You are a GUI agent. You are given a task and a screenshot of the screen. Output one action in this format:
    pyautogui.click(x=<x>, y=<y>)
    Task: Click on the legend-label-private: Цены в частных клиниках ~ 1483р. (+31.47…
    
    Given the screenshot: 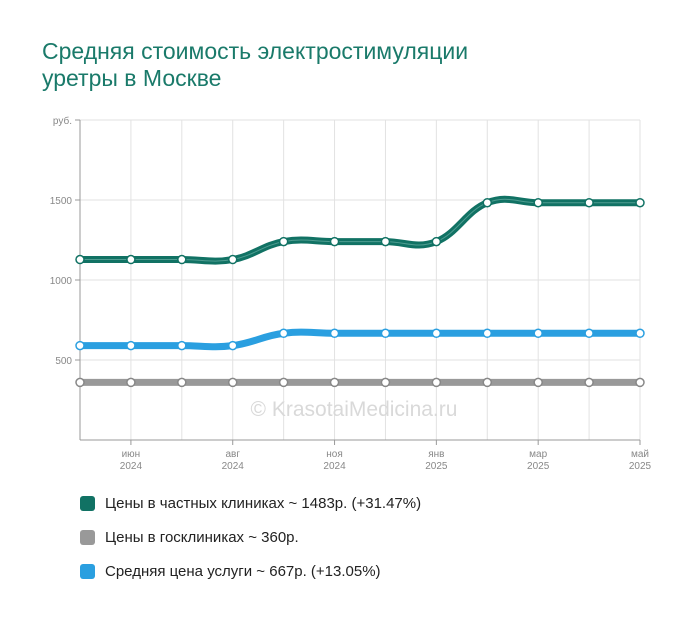 What is the action you would take?
    pyautogui.click(x=263, y=503)
    